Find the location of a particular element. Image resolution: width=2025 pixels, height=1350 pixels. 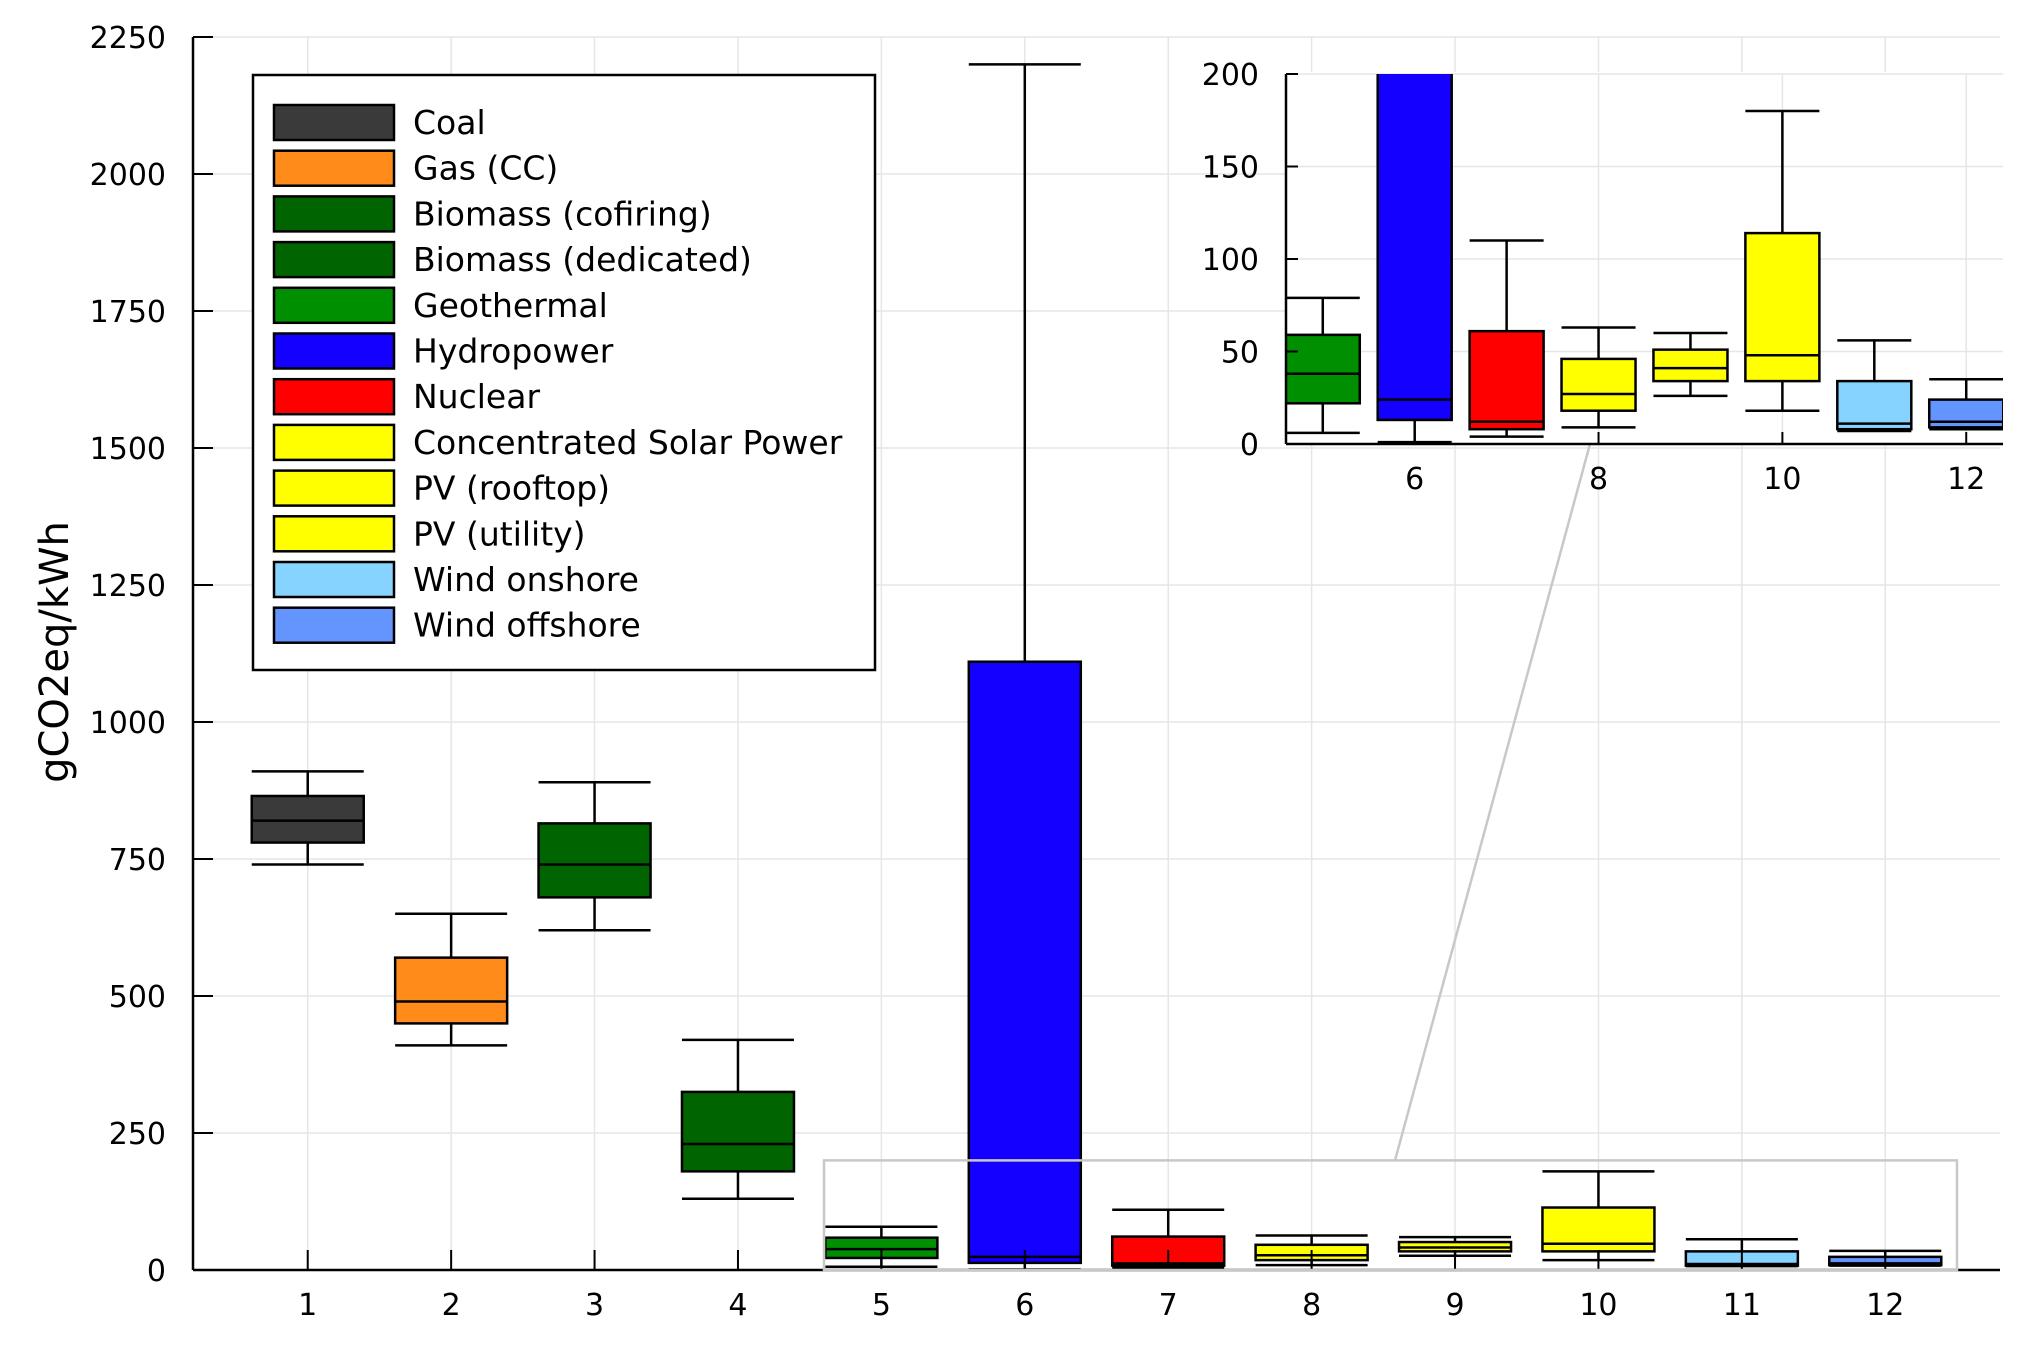

zoom-region-box is located at coordinates (1390, 1215).